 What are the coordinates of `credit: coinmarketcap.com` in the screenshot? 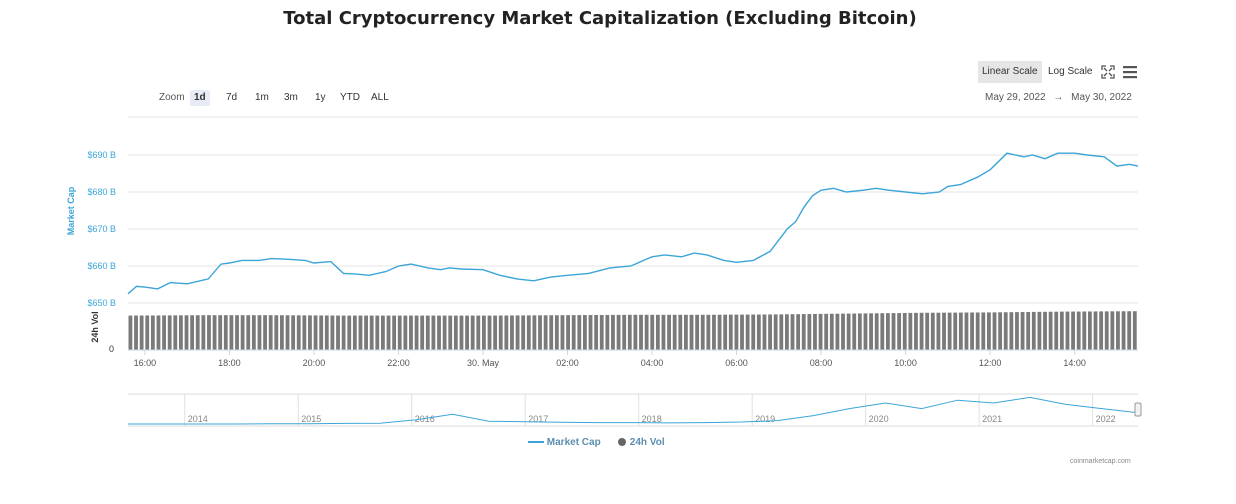 It's located at (1100, 461).